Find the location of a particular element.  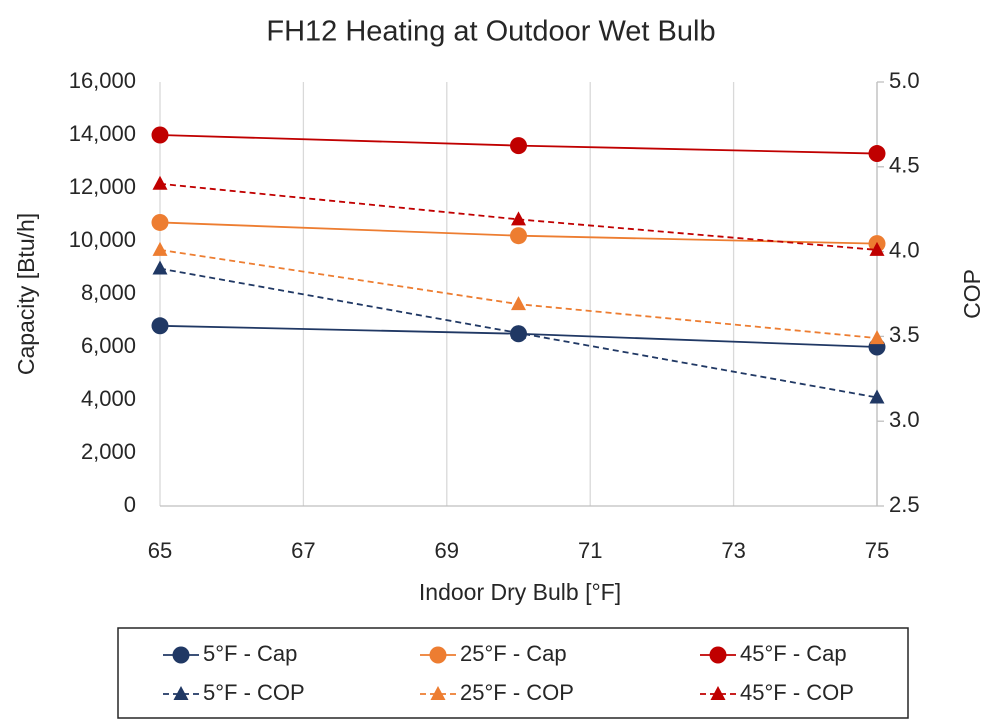

x-tick-label: 67 is located at coordinates (303, 550).